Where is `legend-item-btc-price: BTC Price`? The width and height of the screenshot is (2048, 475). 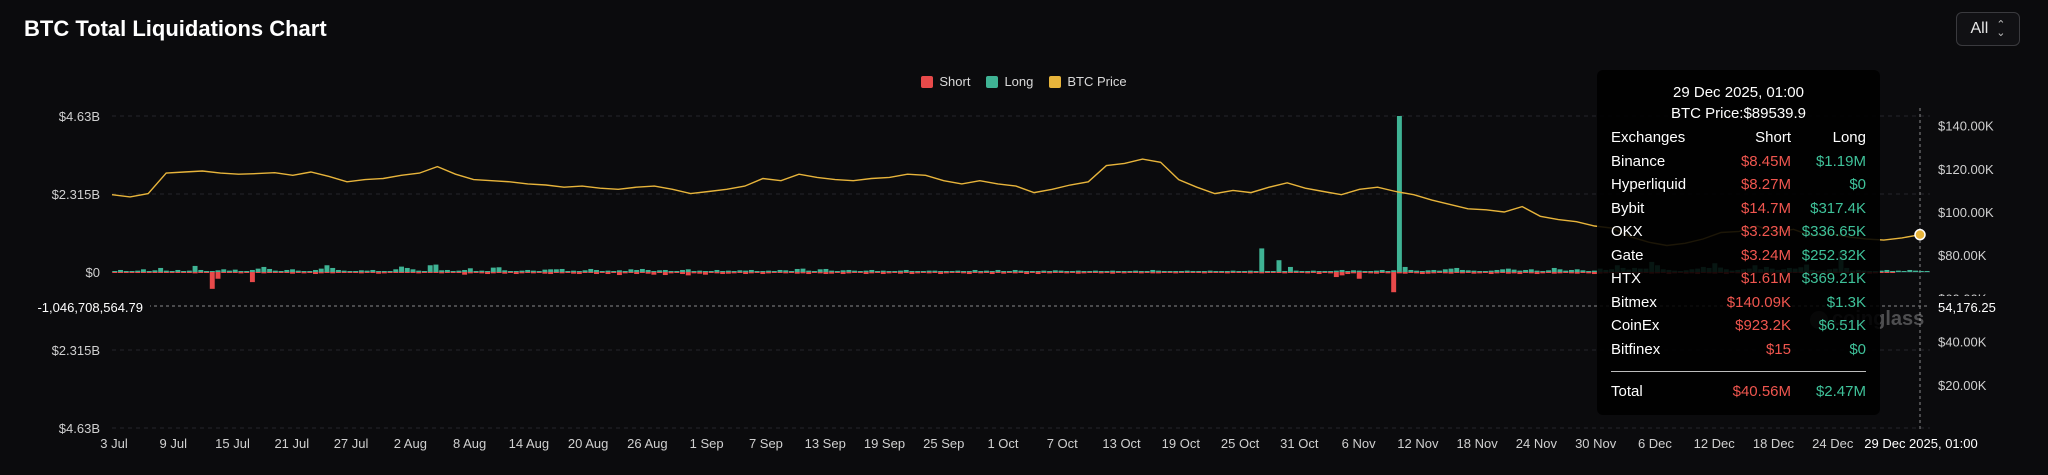
legend-item-btc-price: BTC Price is located at coordinates (1088, 81).